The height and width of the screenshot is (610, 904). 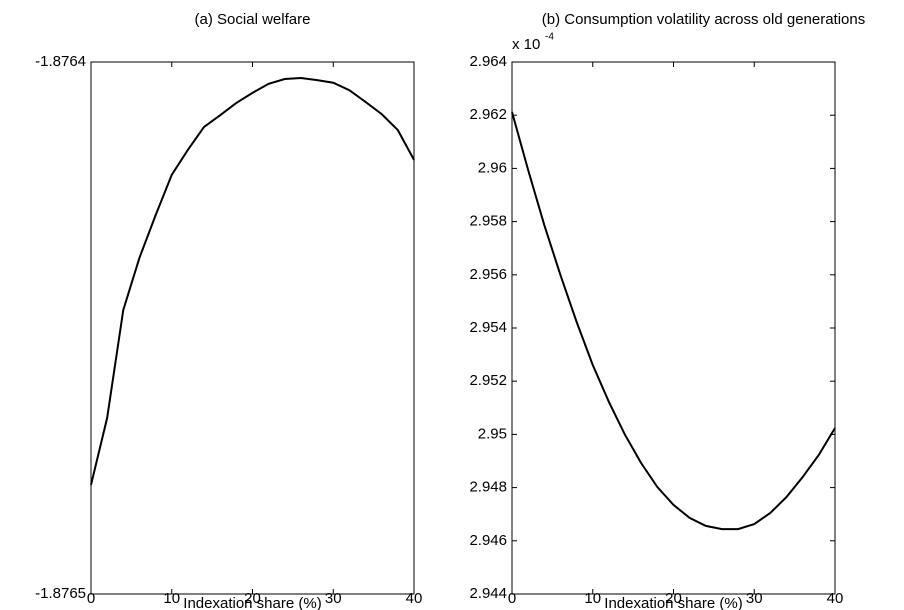 What do you see at coordinates (492, 433) in the screenshot?
I see `y-tick-label: 2.95` at bounding box center [492, 433].